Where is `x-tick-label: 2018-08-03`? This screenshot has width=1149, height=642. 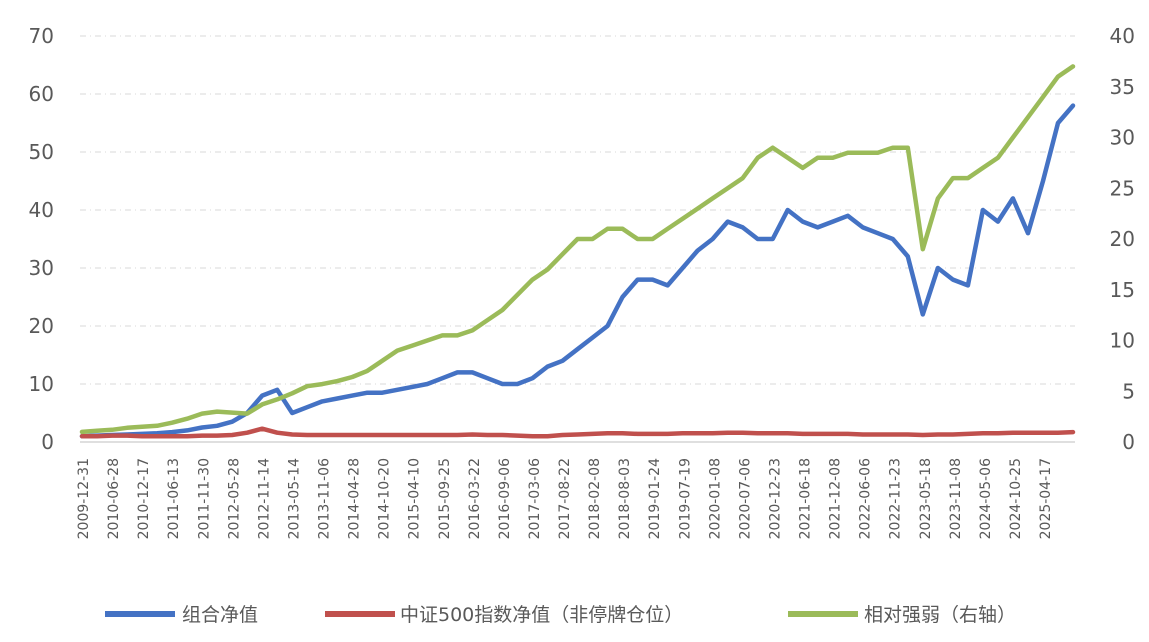
x-tick-label: 2018-08-03 is located at coordinates (625, 498).